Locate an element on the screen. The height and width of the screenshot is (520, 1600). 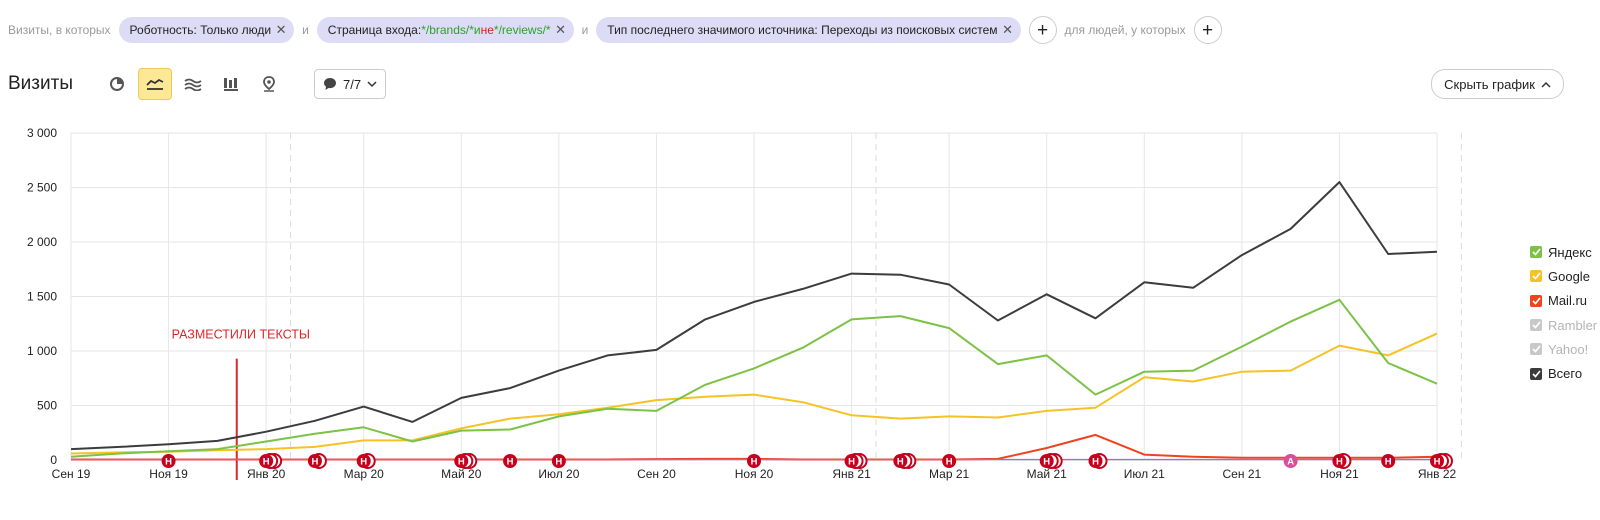
notes-dropdown: 7/7 is located at coordinates (350, 84).